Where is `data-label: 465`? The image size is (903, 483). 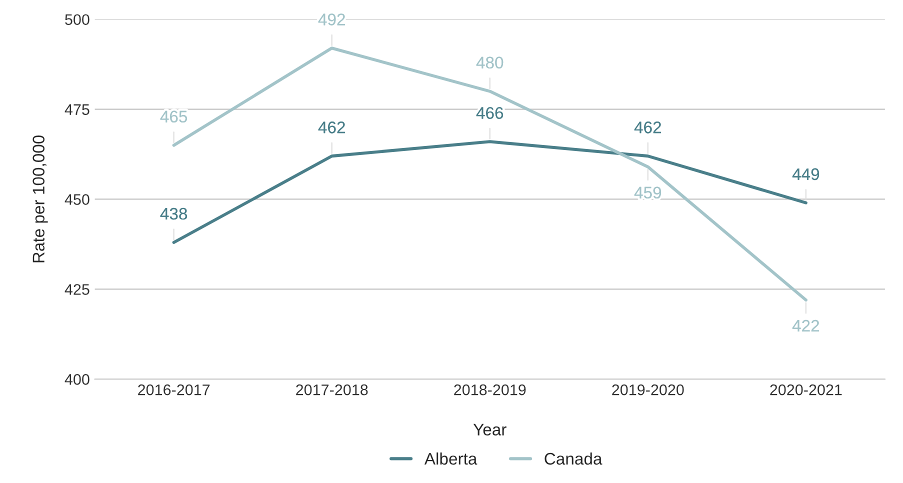 data-label: 465 is located at coordinates (174, 116).